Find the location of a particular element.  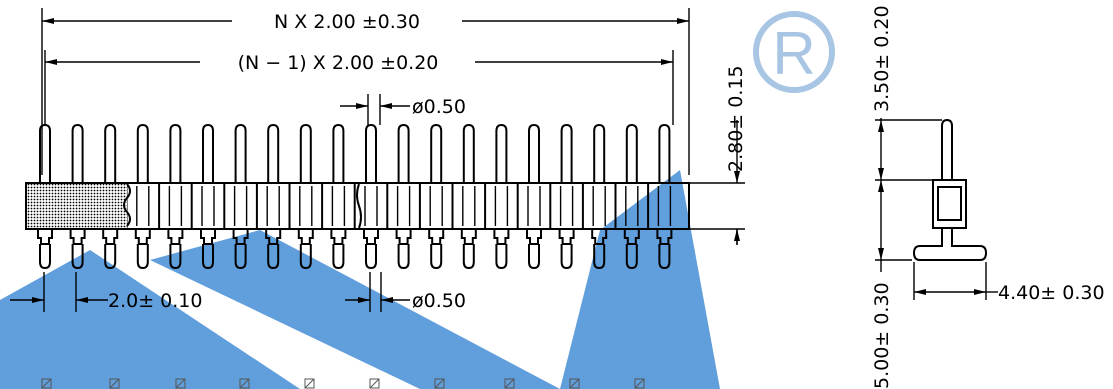

side-foot-length-label: 4.40± 0.30 is located at coordinates (1051, 293).